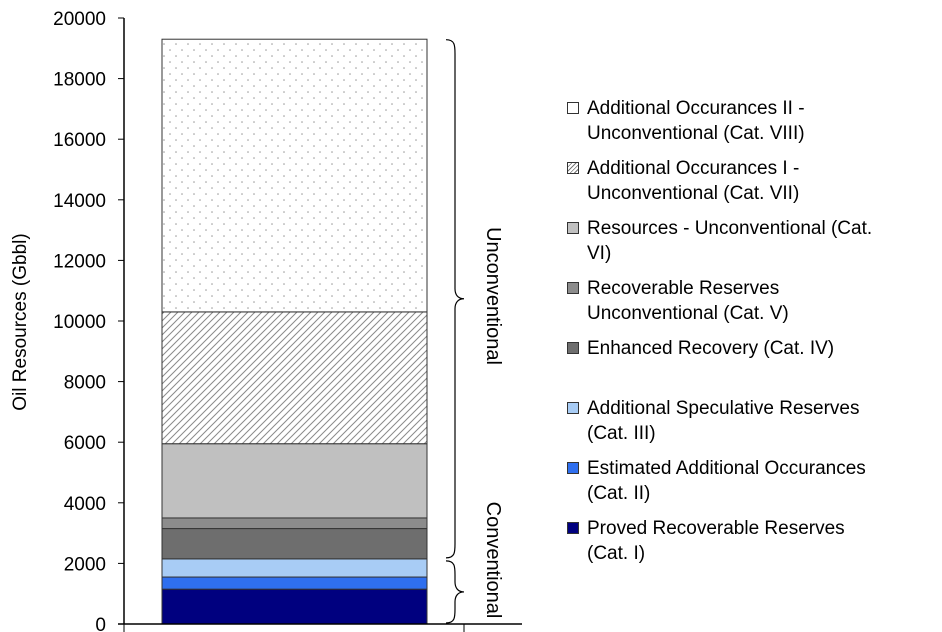  Describe the element at coordinates (85, 443) in the screenshot. I see `y-tick-label: 6000` at that location.